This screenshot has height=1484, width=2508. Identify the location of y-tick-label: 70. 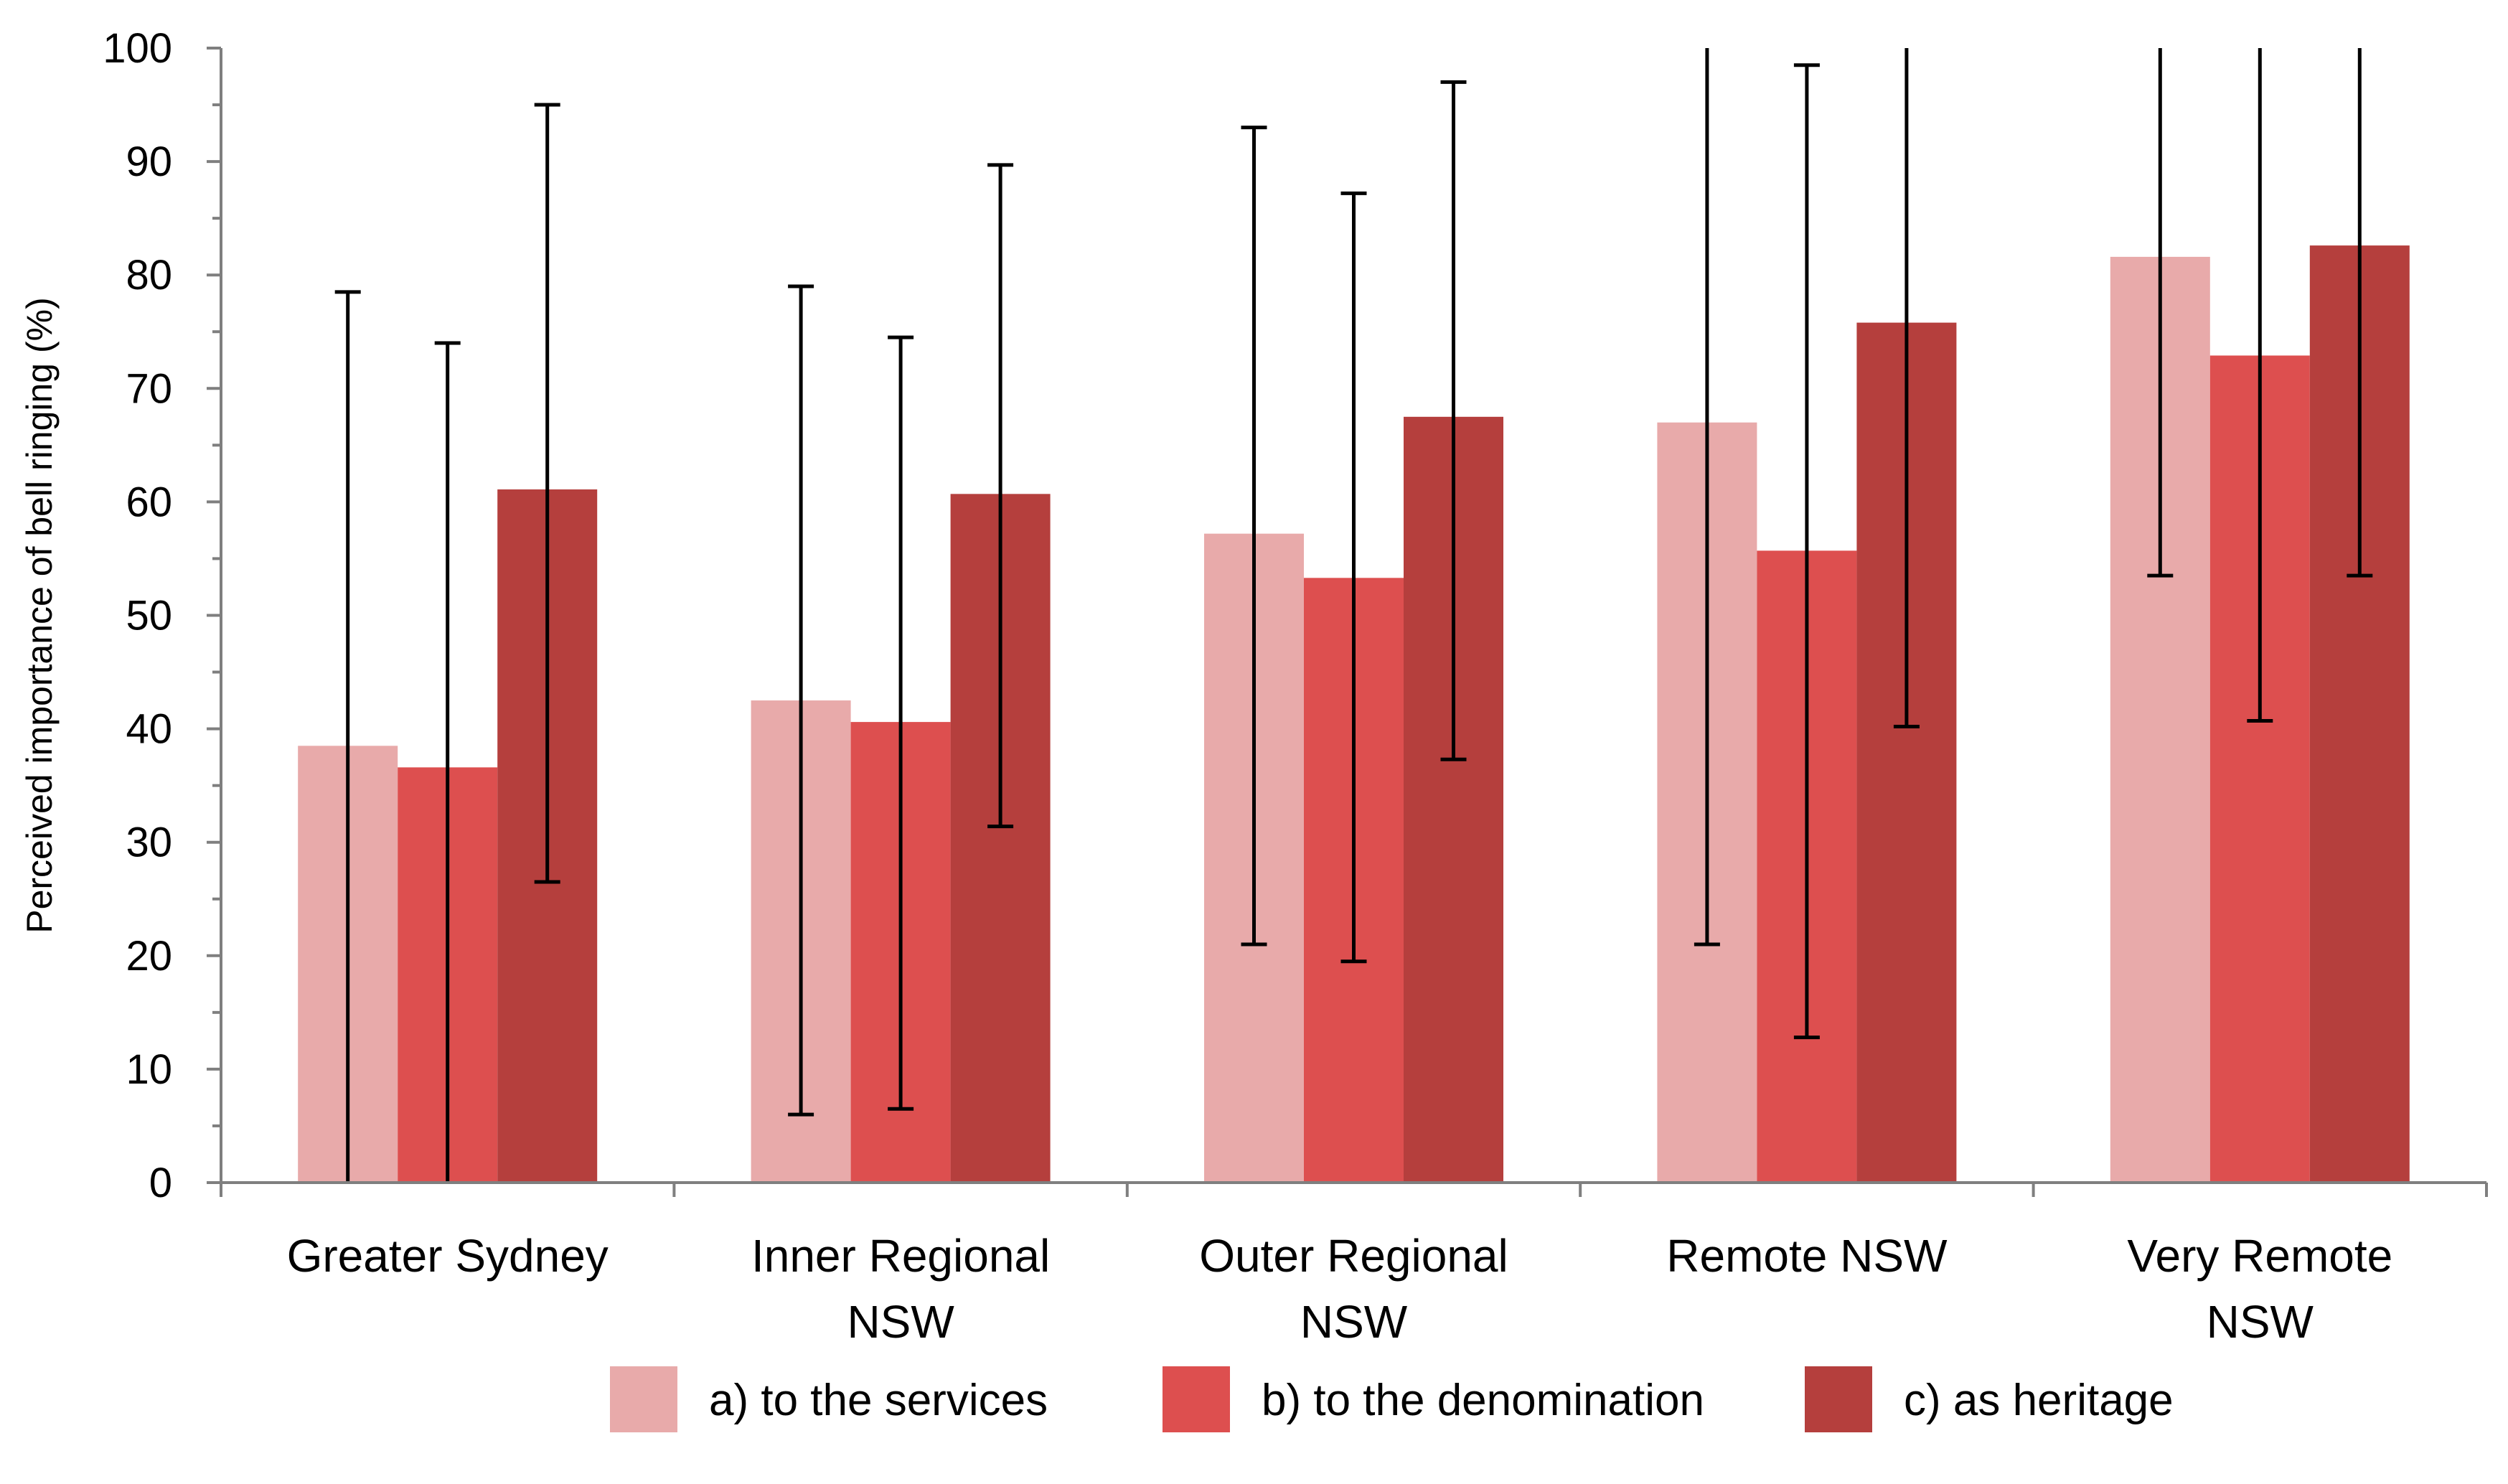
(149, 388).